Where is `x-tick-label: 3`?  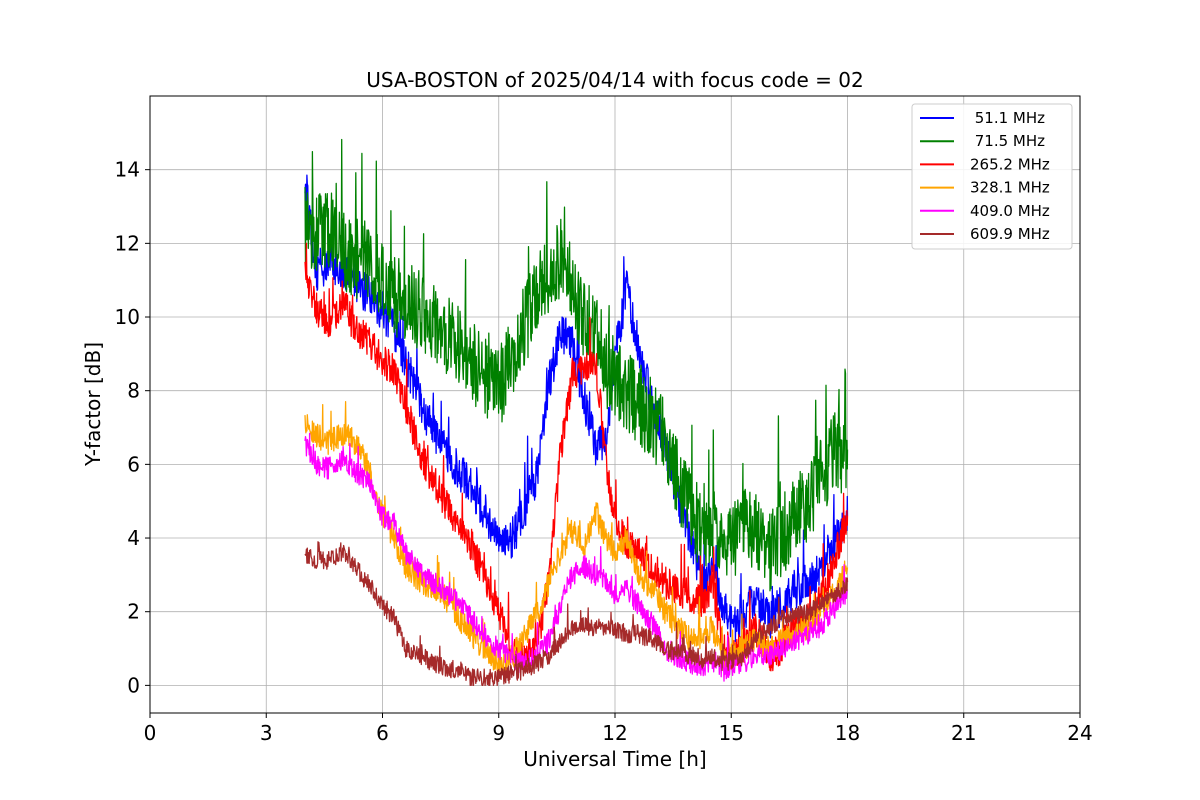 x-tick-label: 3 is located at coordinates (266, 733).